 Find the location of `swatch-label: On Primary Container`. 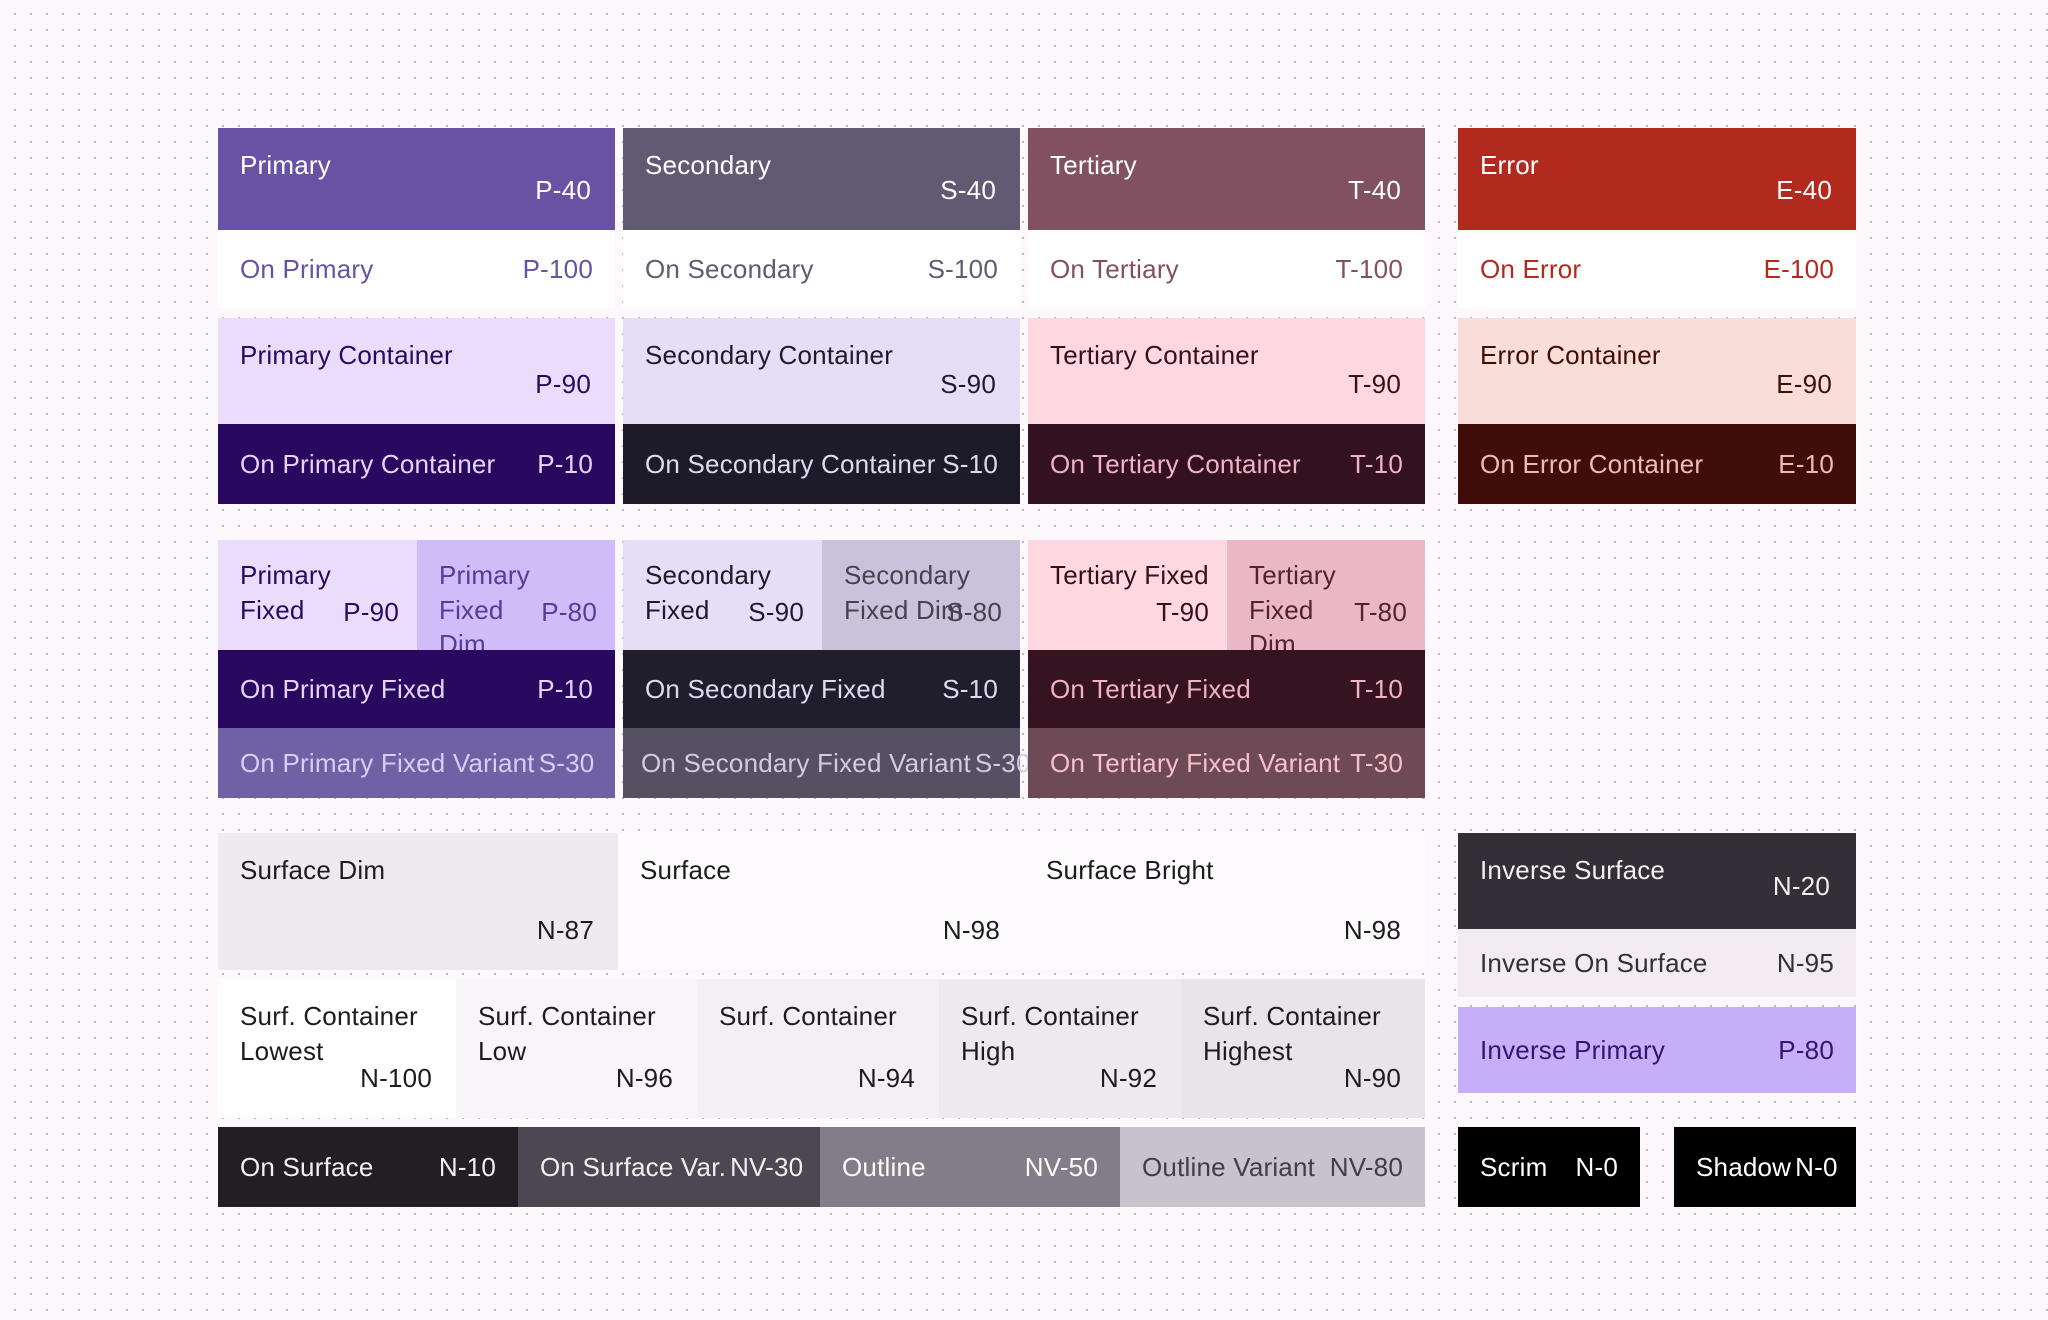

swatch-label: On Primary Container is located at coordinates (368, 463).